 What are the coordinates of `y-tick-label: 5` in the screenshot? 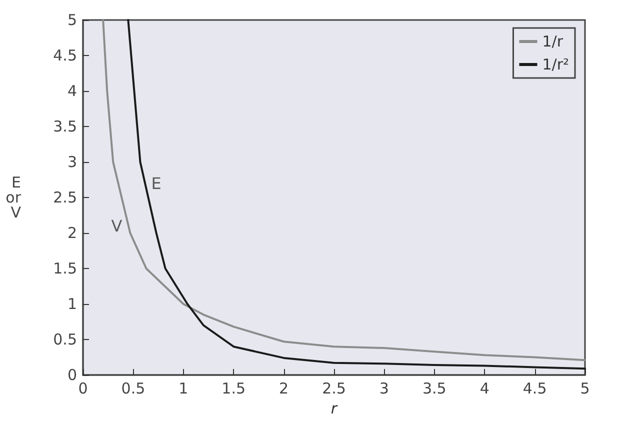 It's located at (72, 20).